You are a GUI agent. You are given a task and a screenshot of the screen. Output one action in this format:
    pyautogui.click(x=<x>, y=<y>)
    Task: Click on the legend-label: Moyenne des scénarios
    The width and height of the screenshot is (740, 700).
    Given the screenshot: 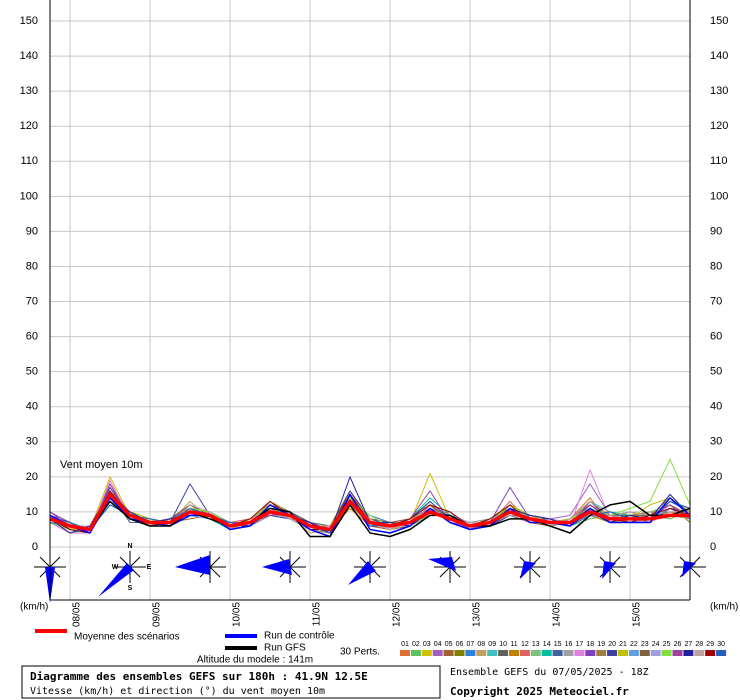 What is the action you would take?
    pyautogui.click(x=127, y=637)
    